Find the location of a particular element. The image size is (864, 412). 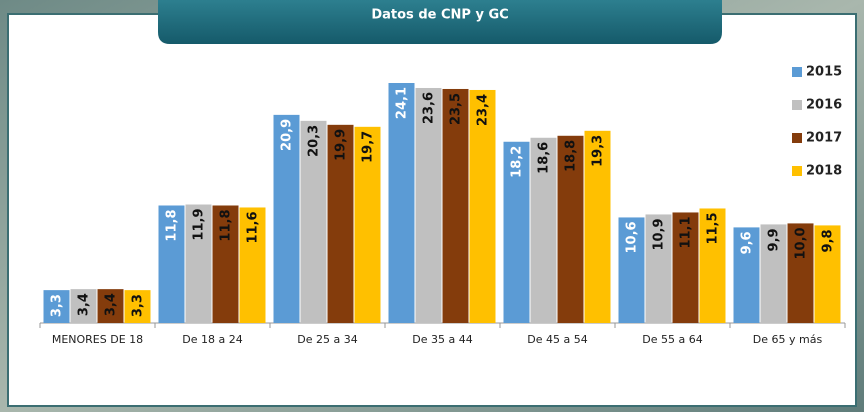

value-label: 24,1 is located at coordinates (402, 103).